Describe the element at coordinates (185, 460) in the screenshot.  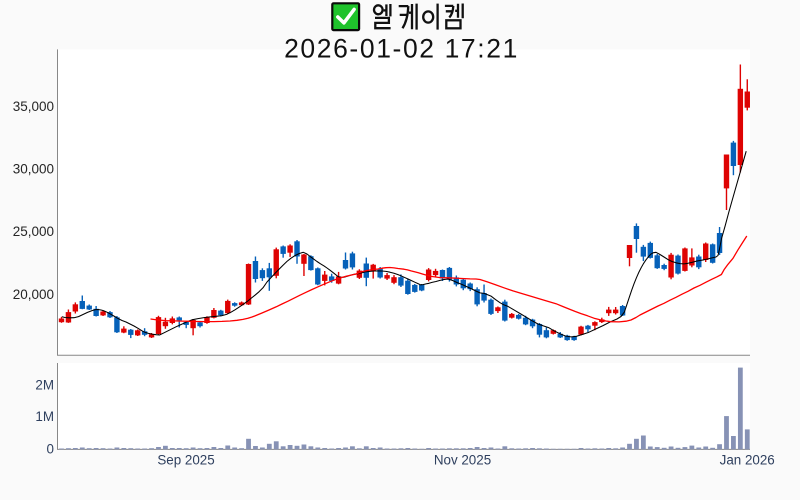
I see `svg-text: Sep 2025` at that location.